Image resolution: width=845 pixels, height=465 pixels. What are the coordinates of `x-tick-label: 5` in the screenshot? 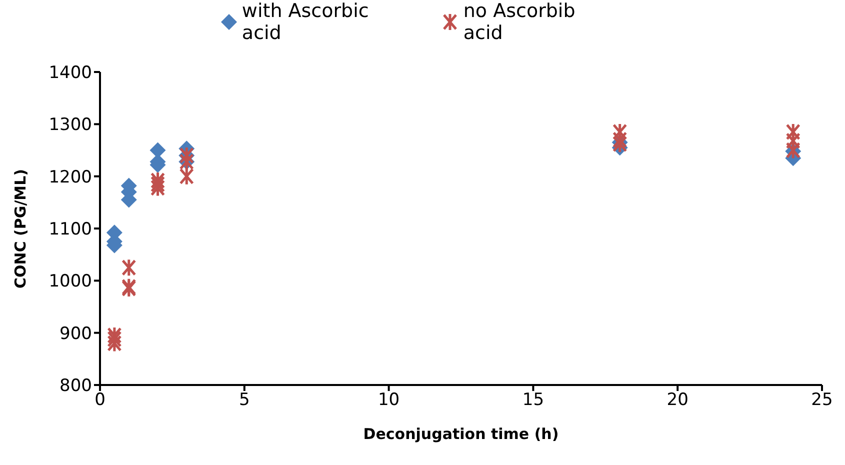 It's located at (244, 400).